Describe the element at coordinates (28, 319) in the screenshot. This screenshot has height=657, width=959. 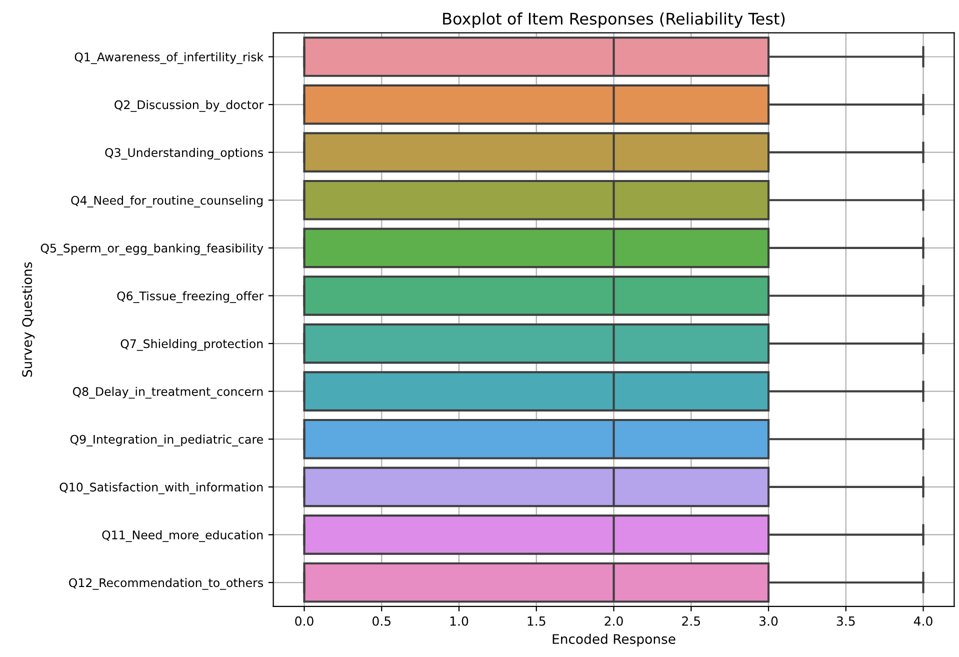
I see `y-axis-title: Survey Questions` at that location.